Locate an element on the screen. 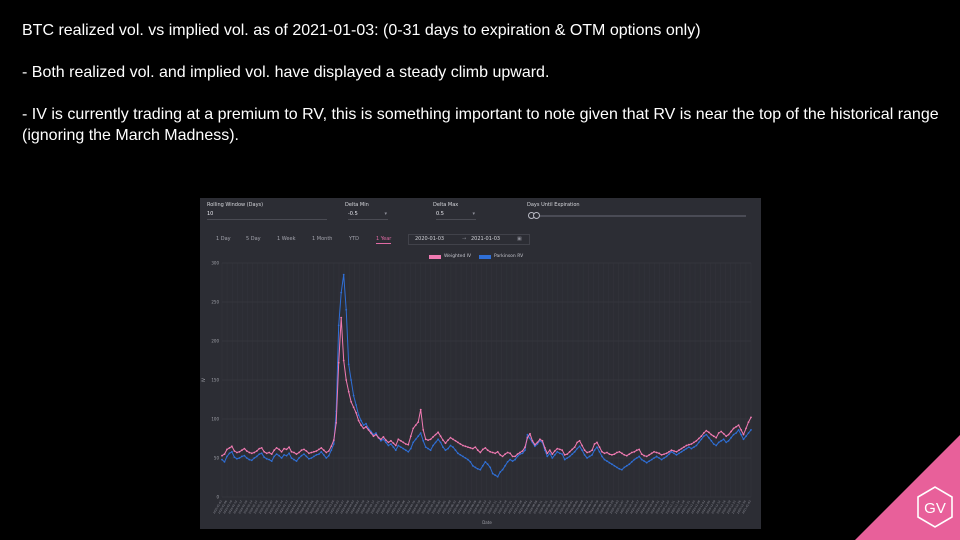 This screenshot has width=960, height=540. date-range-picker: 2020-01-03 → 2021-01-03 ▣ is located at coordinates (469, 239).